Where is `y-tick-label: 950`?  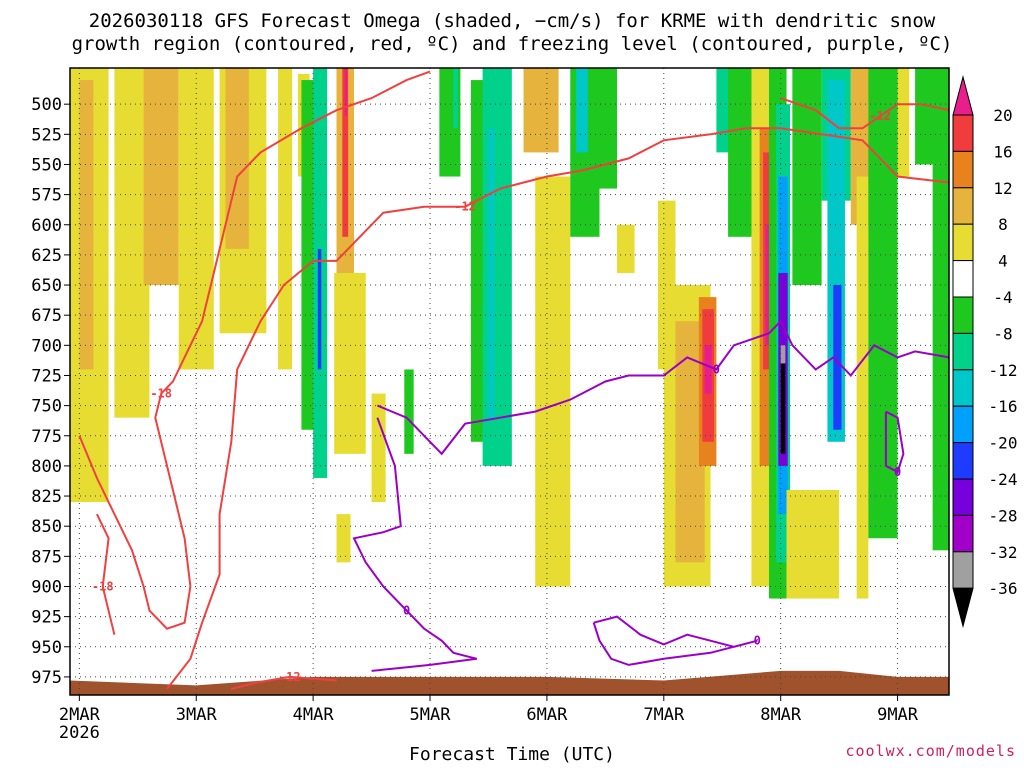
y-tick-label: 950 is located at coordinates (46, 648).